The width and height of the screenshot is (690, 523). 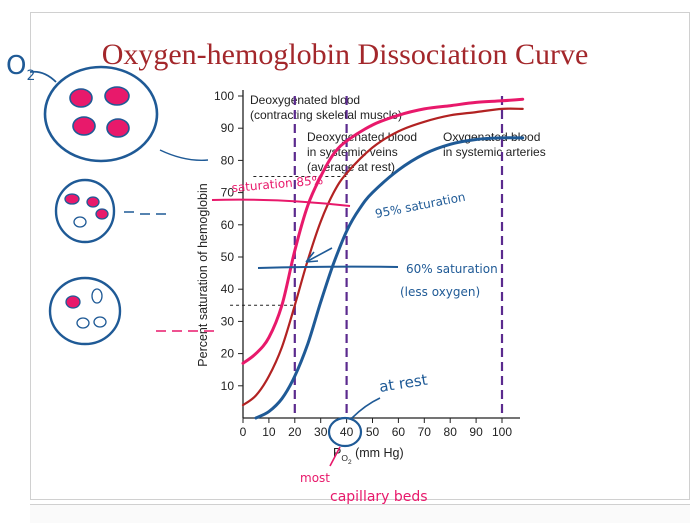 What do you see at coordinates (243, 432) in the screenshot?
I see `x-tick-label: 0` at bounding box center [243, 432].